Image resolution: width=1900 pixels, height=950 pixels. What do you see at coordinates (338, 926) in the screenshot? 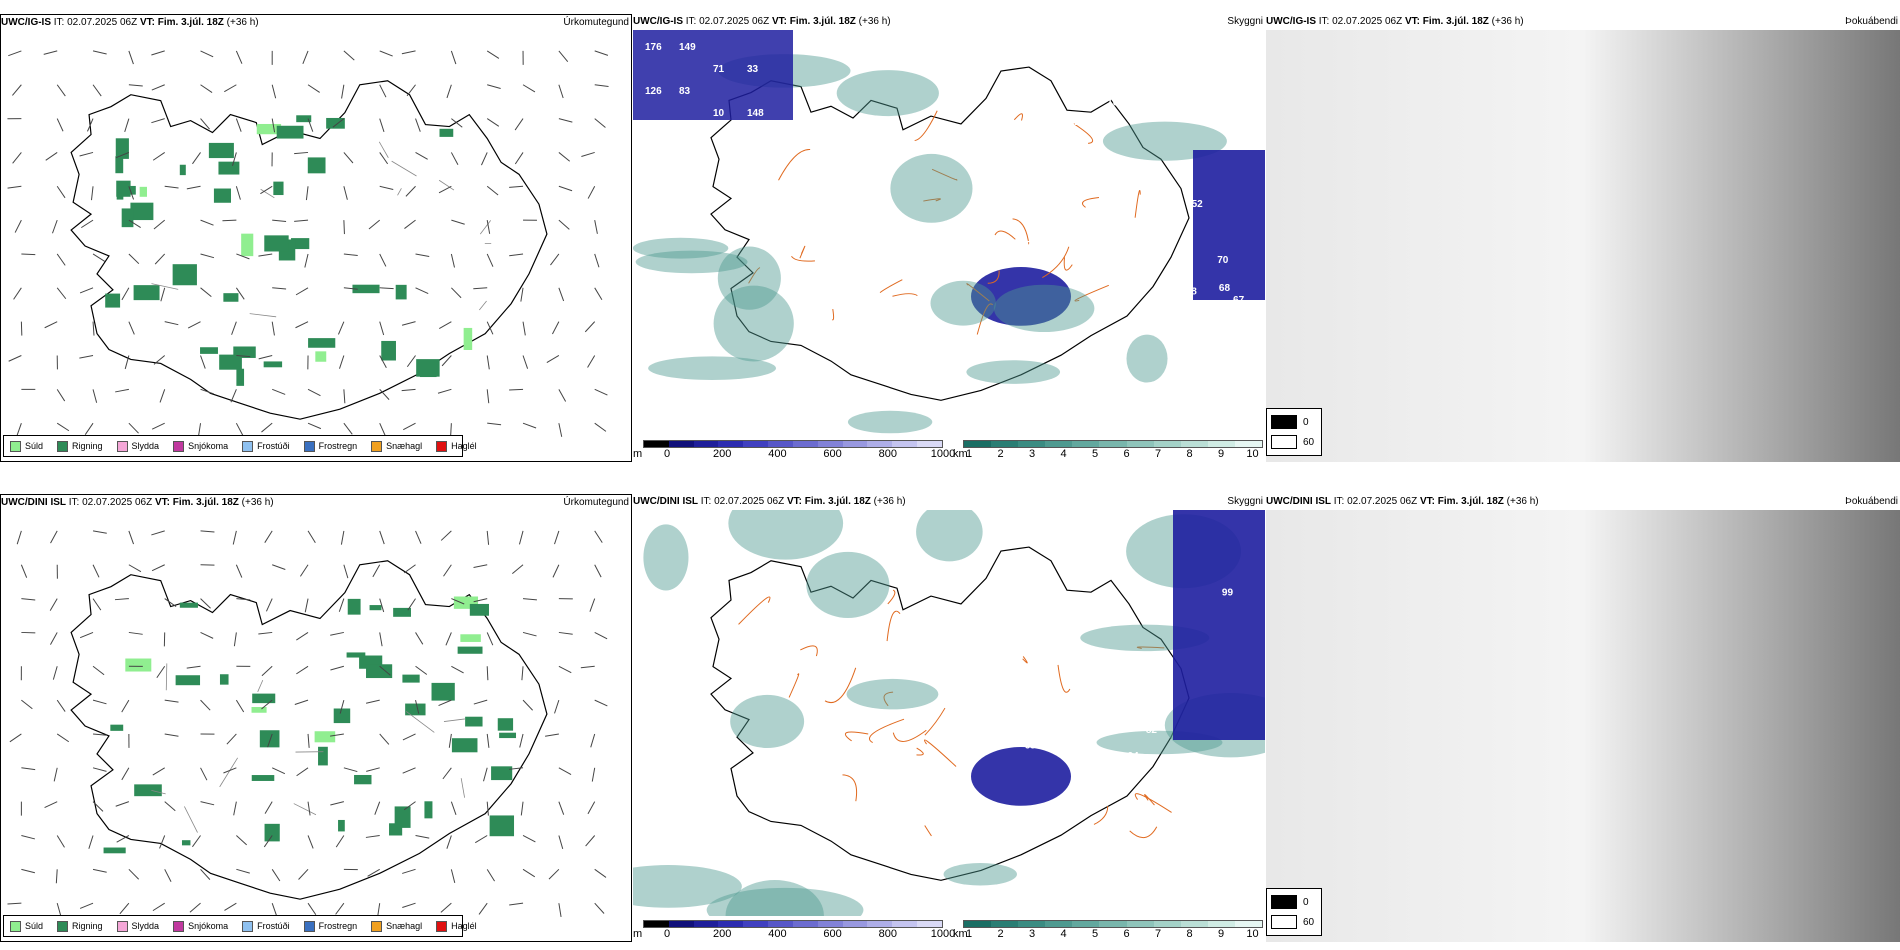
I see `legend-label: Frostregn` at bounding box center [338, 926].